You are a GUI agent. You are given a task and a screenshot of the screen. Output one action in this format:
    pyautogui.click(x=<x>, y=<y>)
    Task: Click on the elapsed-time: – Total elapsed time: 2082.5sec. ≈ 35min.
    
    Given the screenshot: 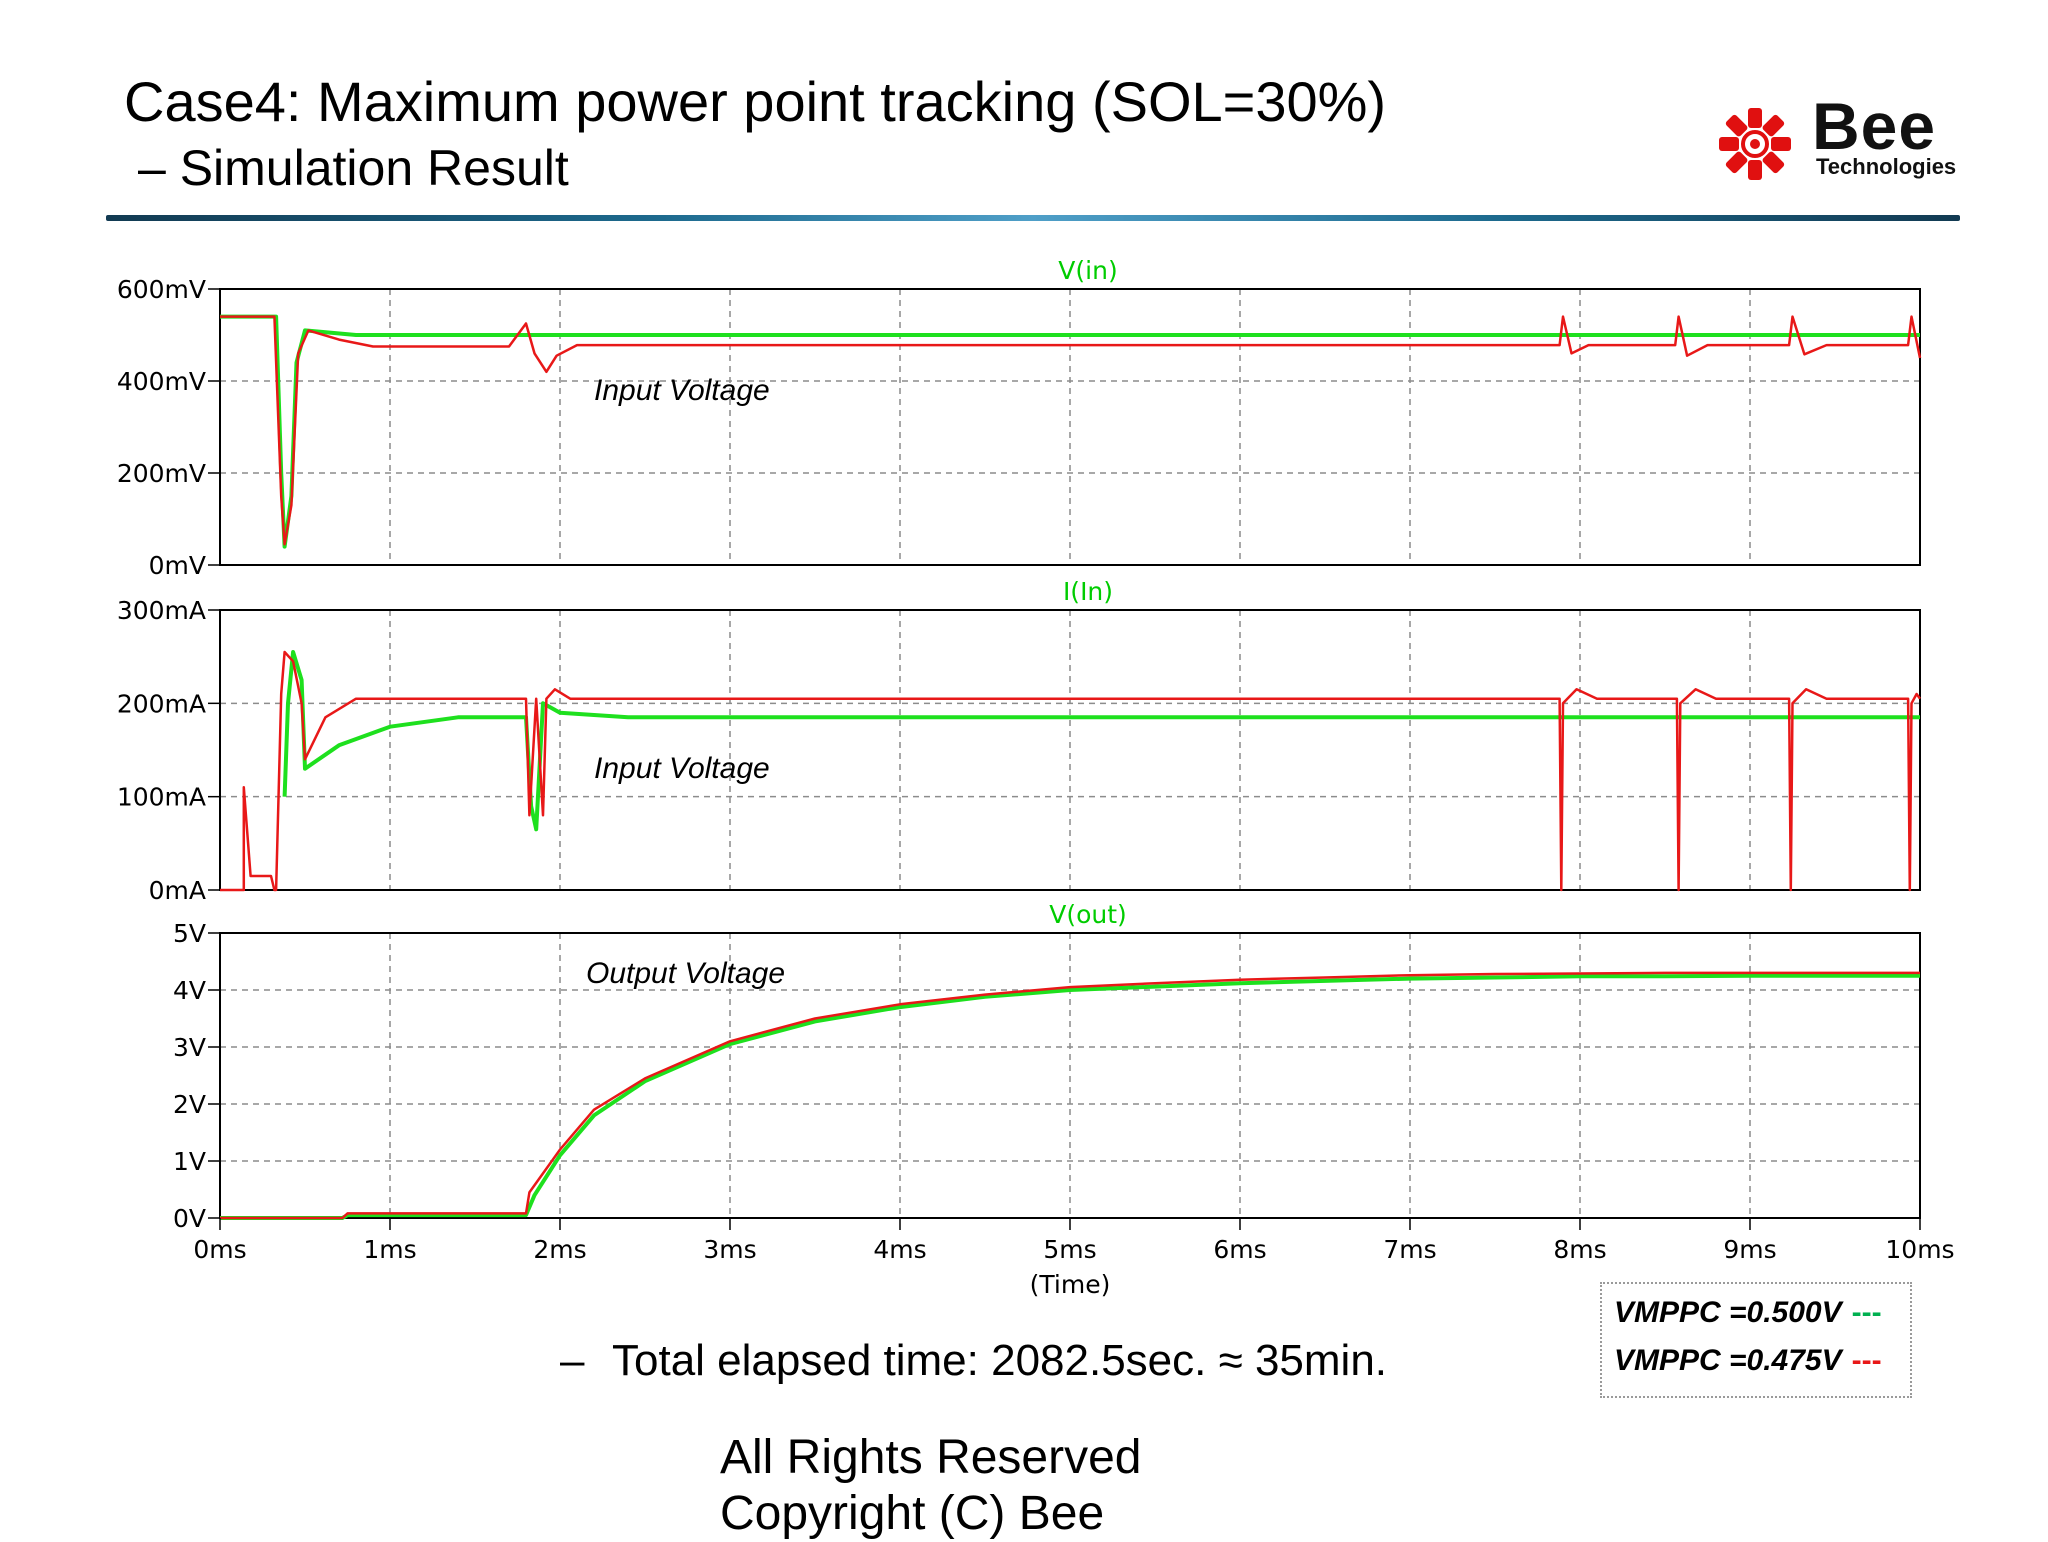 What is the action you would take?
    pyautogui.click(x=973, y=1361)
    